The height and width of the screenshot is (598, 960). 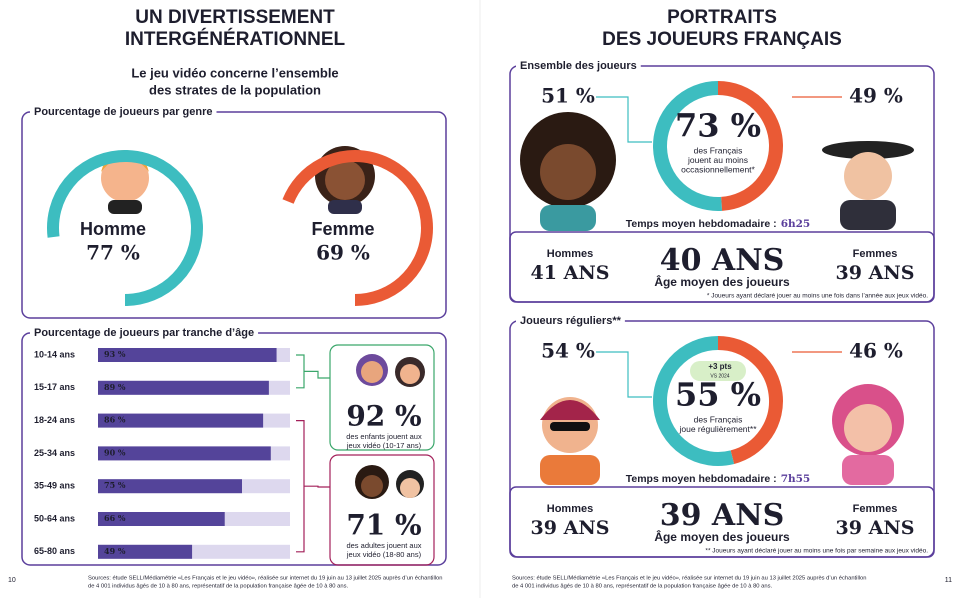 What do you see at coordinates (717, 429) in the screenshot?
I see `center-text: joue régulièrement**` at bounding box center [717, 429].